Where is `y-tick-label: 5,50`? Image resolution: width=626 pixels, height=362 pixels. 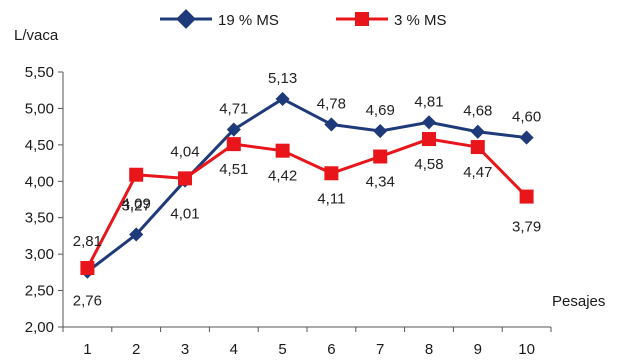
y-tick-label: 5,50 is located at coordinates (39, 72).